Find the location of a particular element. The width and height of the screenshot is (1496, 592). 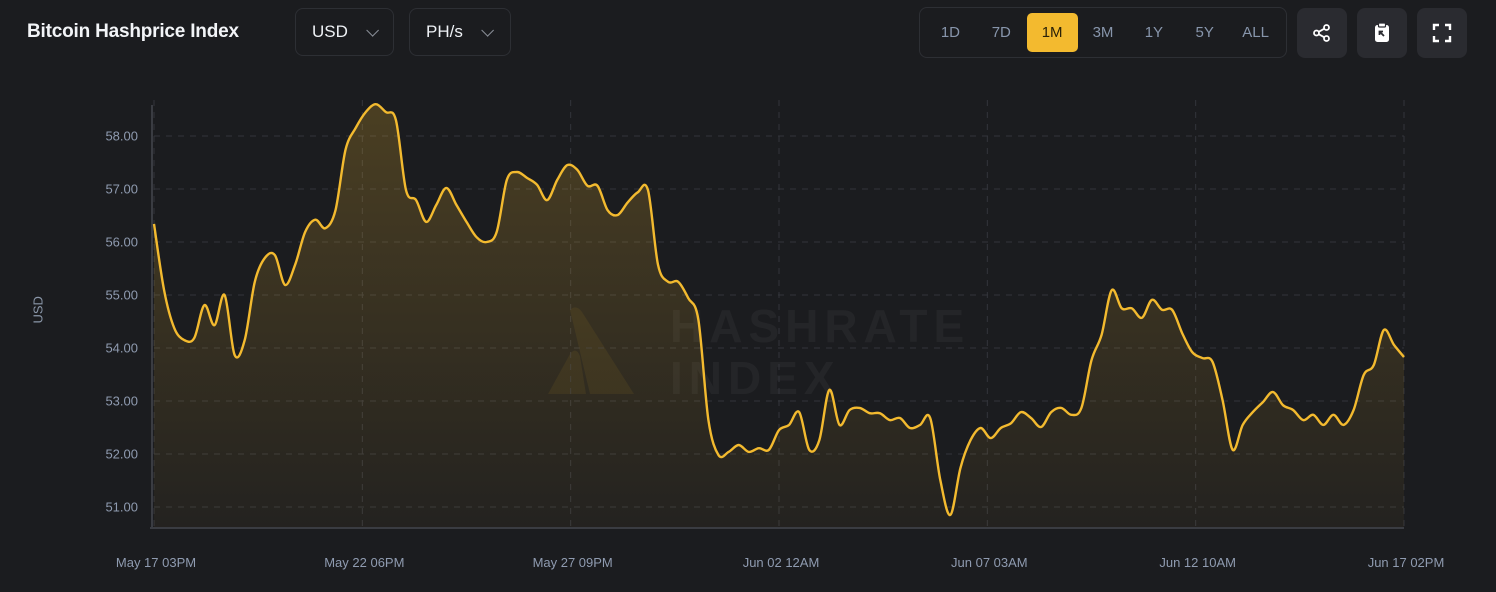

currency-value: USD is located at coordinates (330, 31).